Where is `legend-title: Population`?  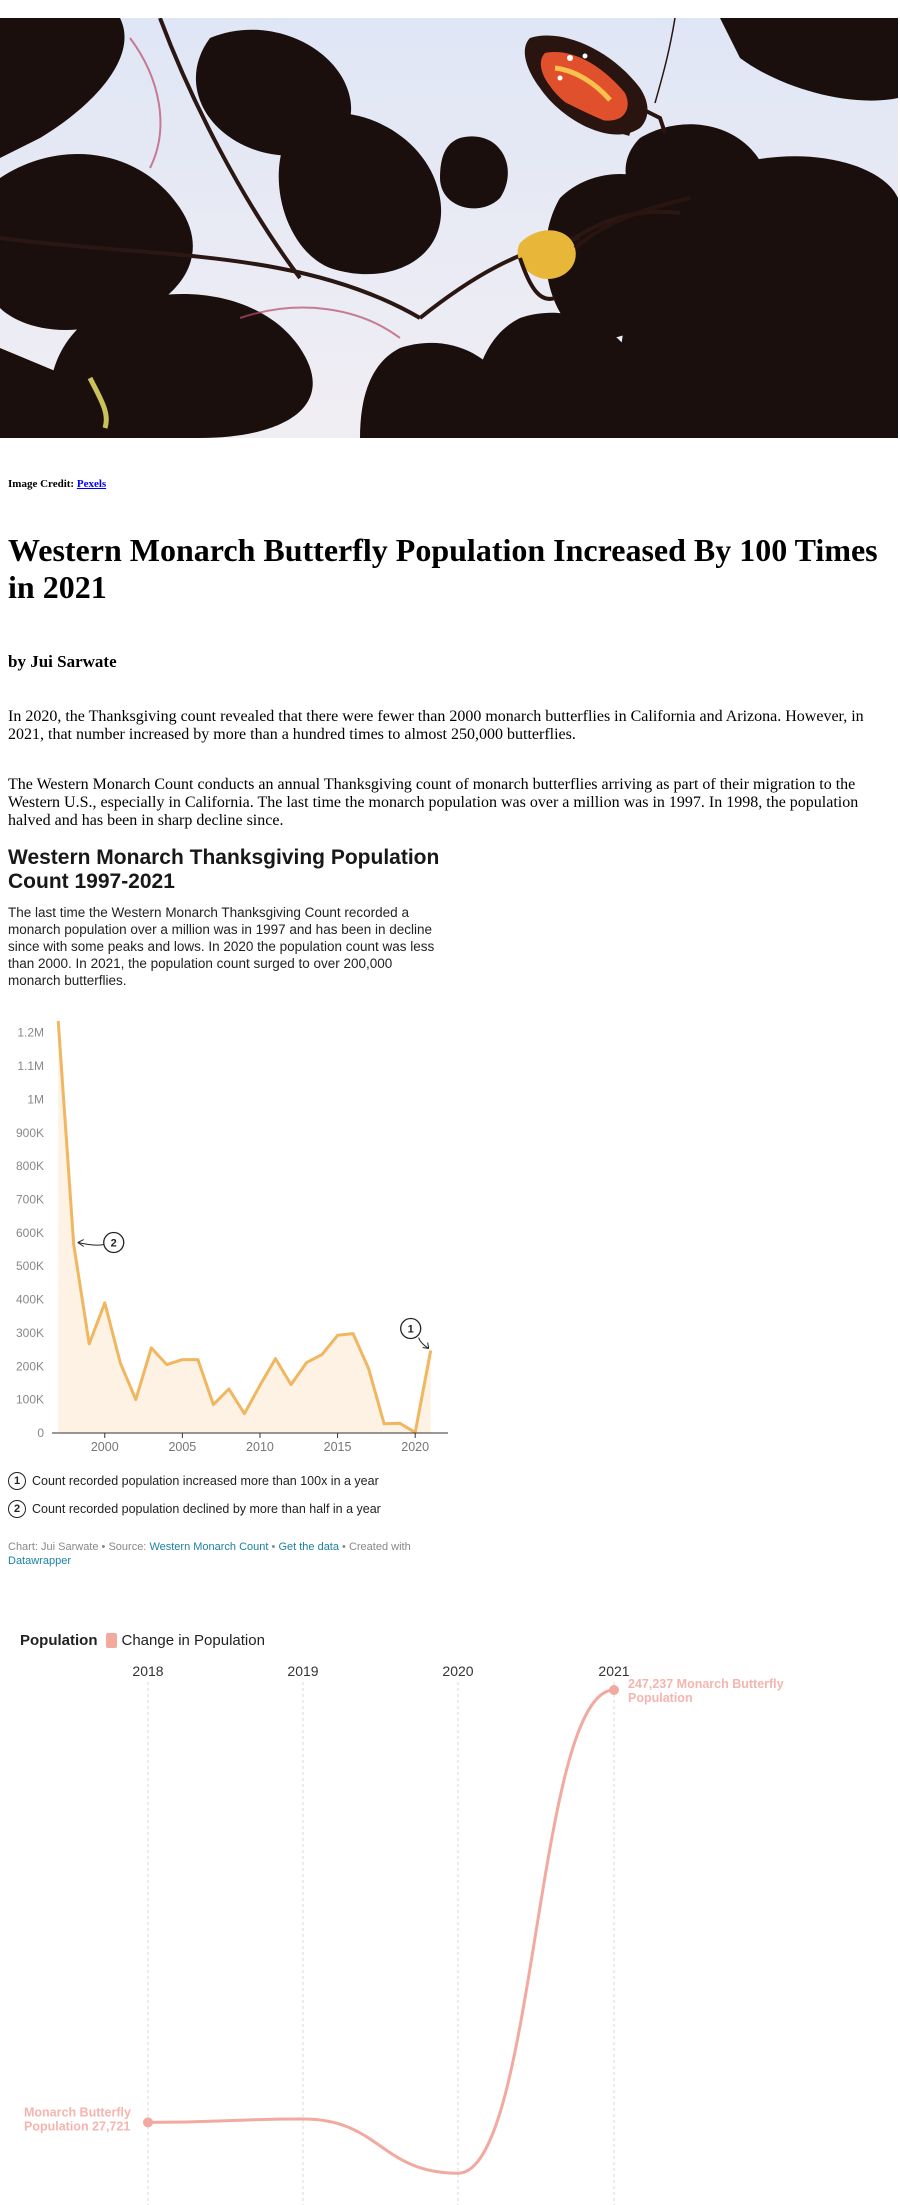
legend-title: Population is located at coordinates (59, 1640).